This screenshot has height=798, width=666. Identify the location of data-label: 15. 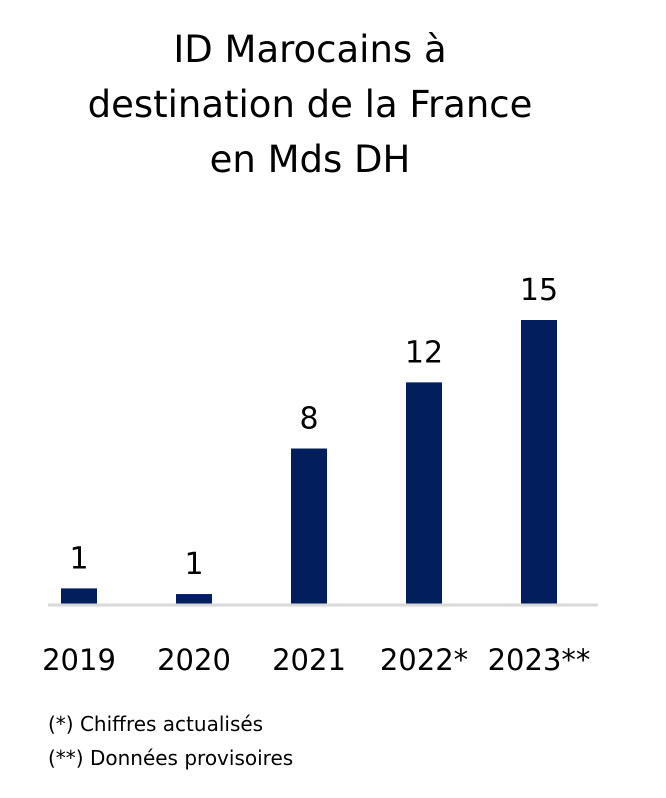
(539, 290).